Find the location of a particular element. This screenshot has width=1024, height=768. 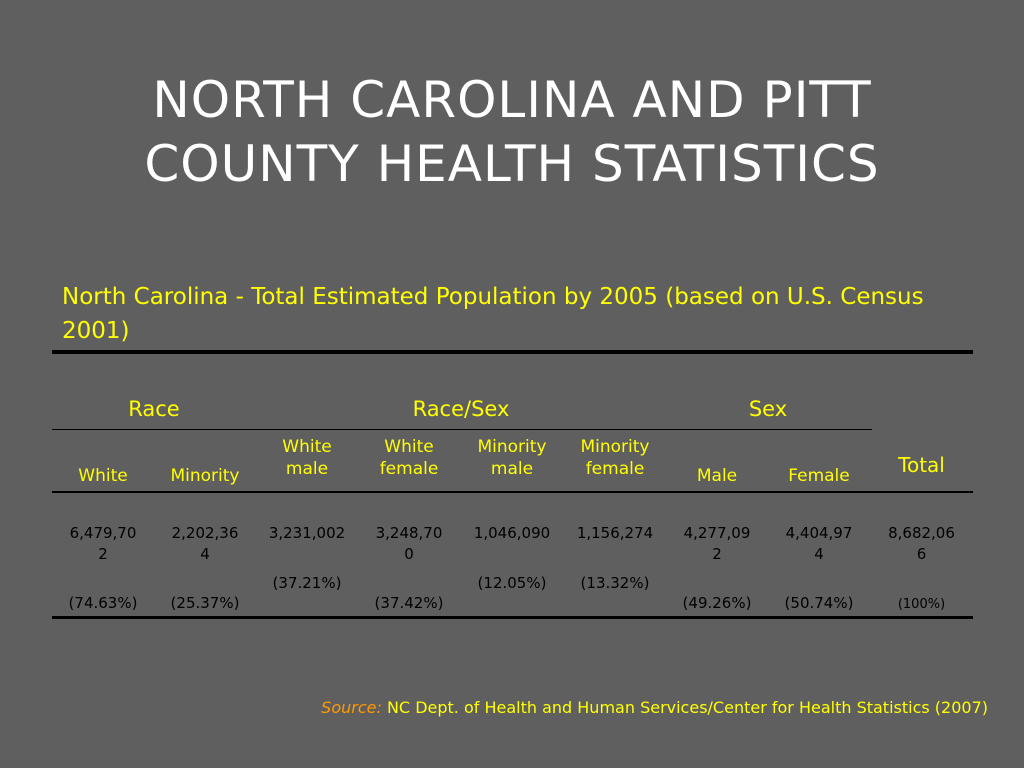

value-minority: 2,202,36 4 is located at coordinates (205, 544).